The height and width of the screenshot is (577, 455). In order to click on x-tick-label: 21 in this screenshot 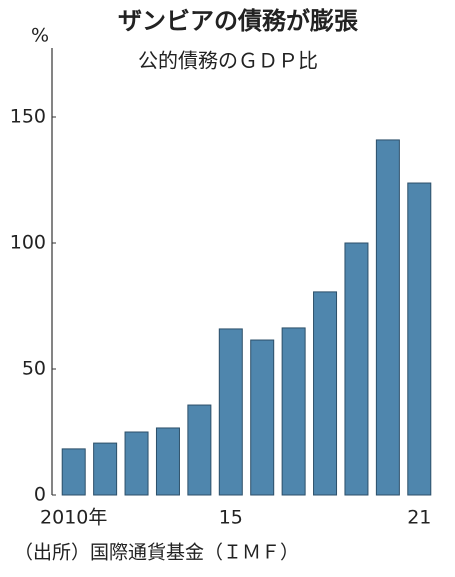, I will do `click(419, 518)`.